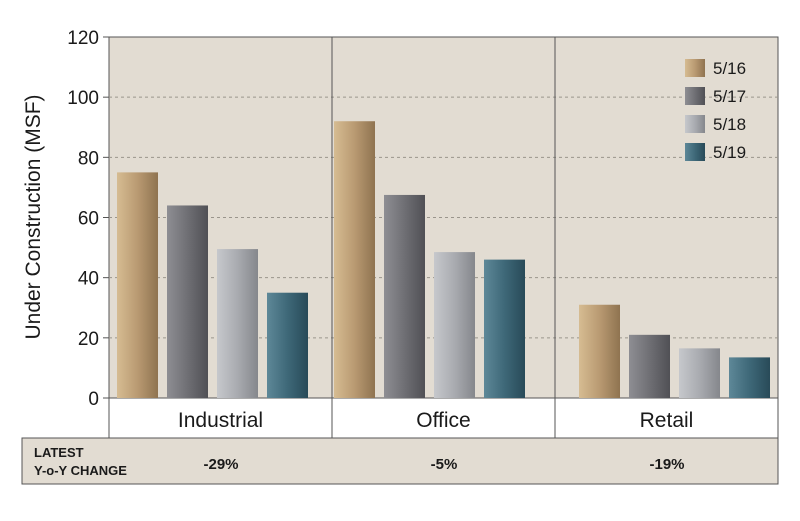 Image resolution: width=800 pixels, height=521 pixels. I want to click on category-labels: Industrial Office Retail, so click(435, 420).